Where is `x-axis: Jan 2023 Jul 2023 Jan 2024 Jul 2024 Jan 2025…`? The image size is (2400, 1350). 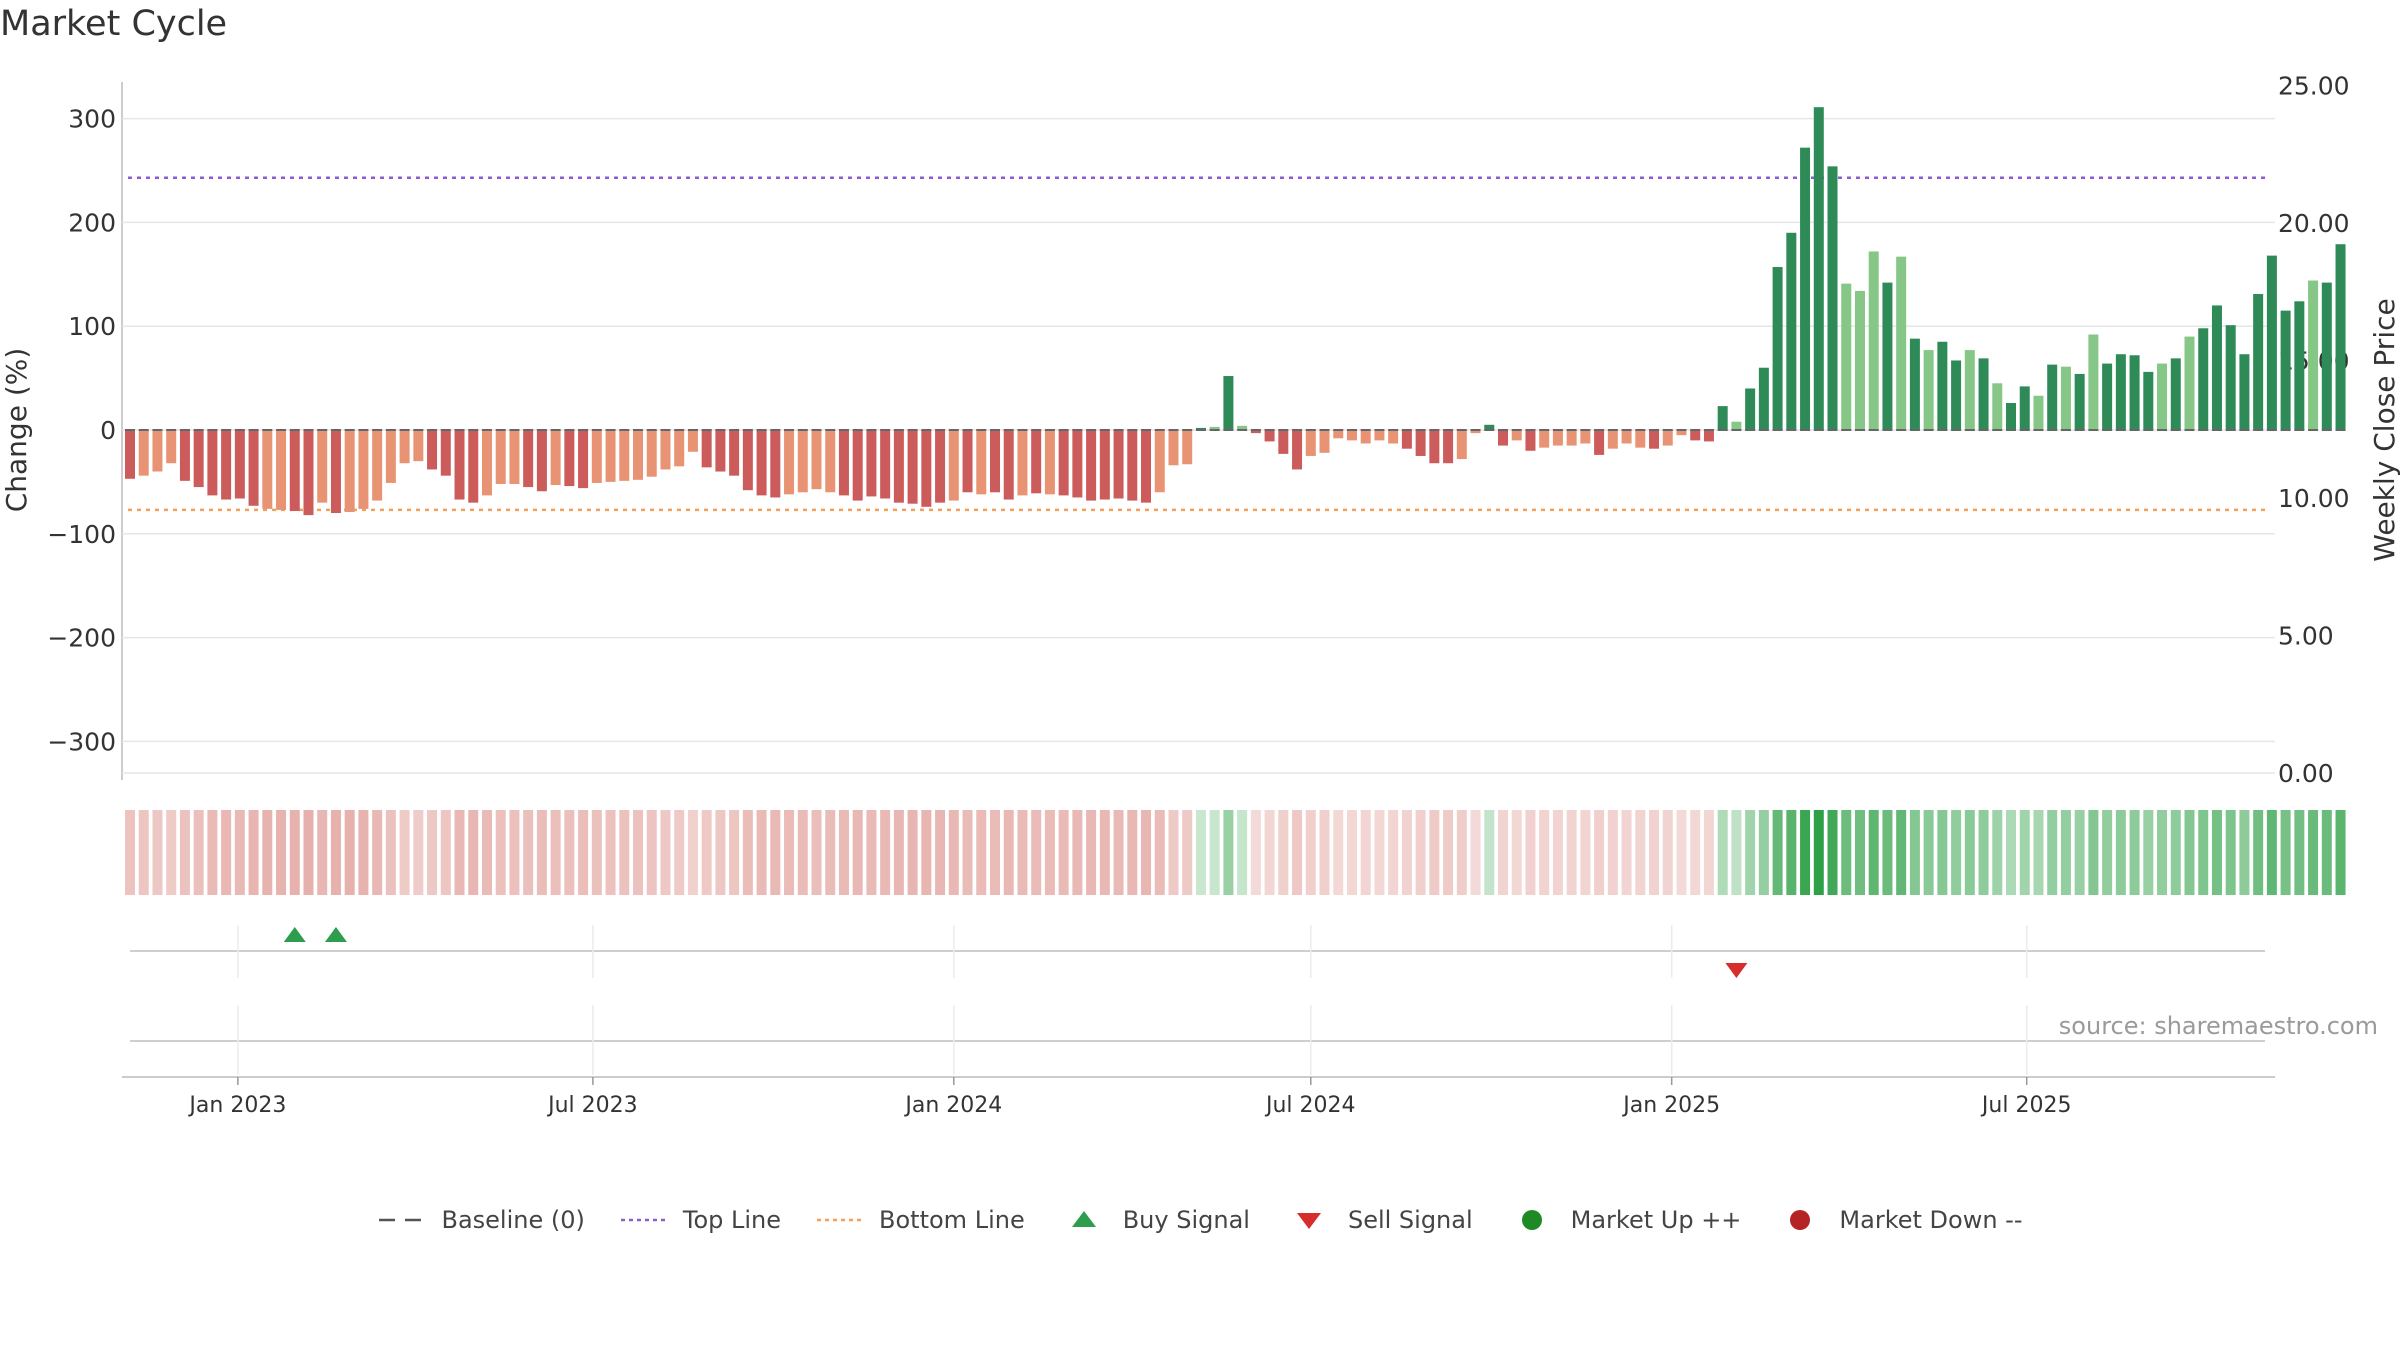 x-axis: Jan 2023 Jul 2023 Jan 2024 Jul 2024 Jan 2025… is located at coordinates (1198, 1097).